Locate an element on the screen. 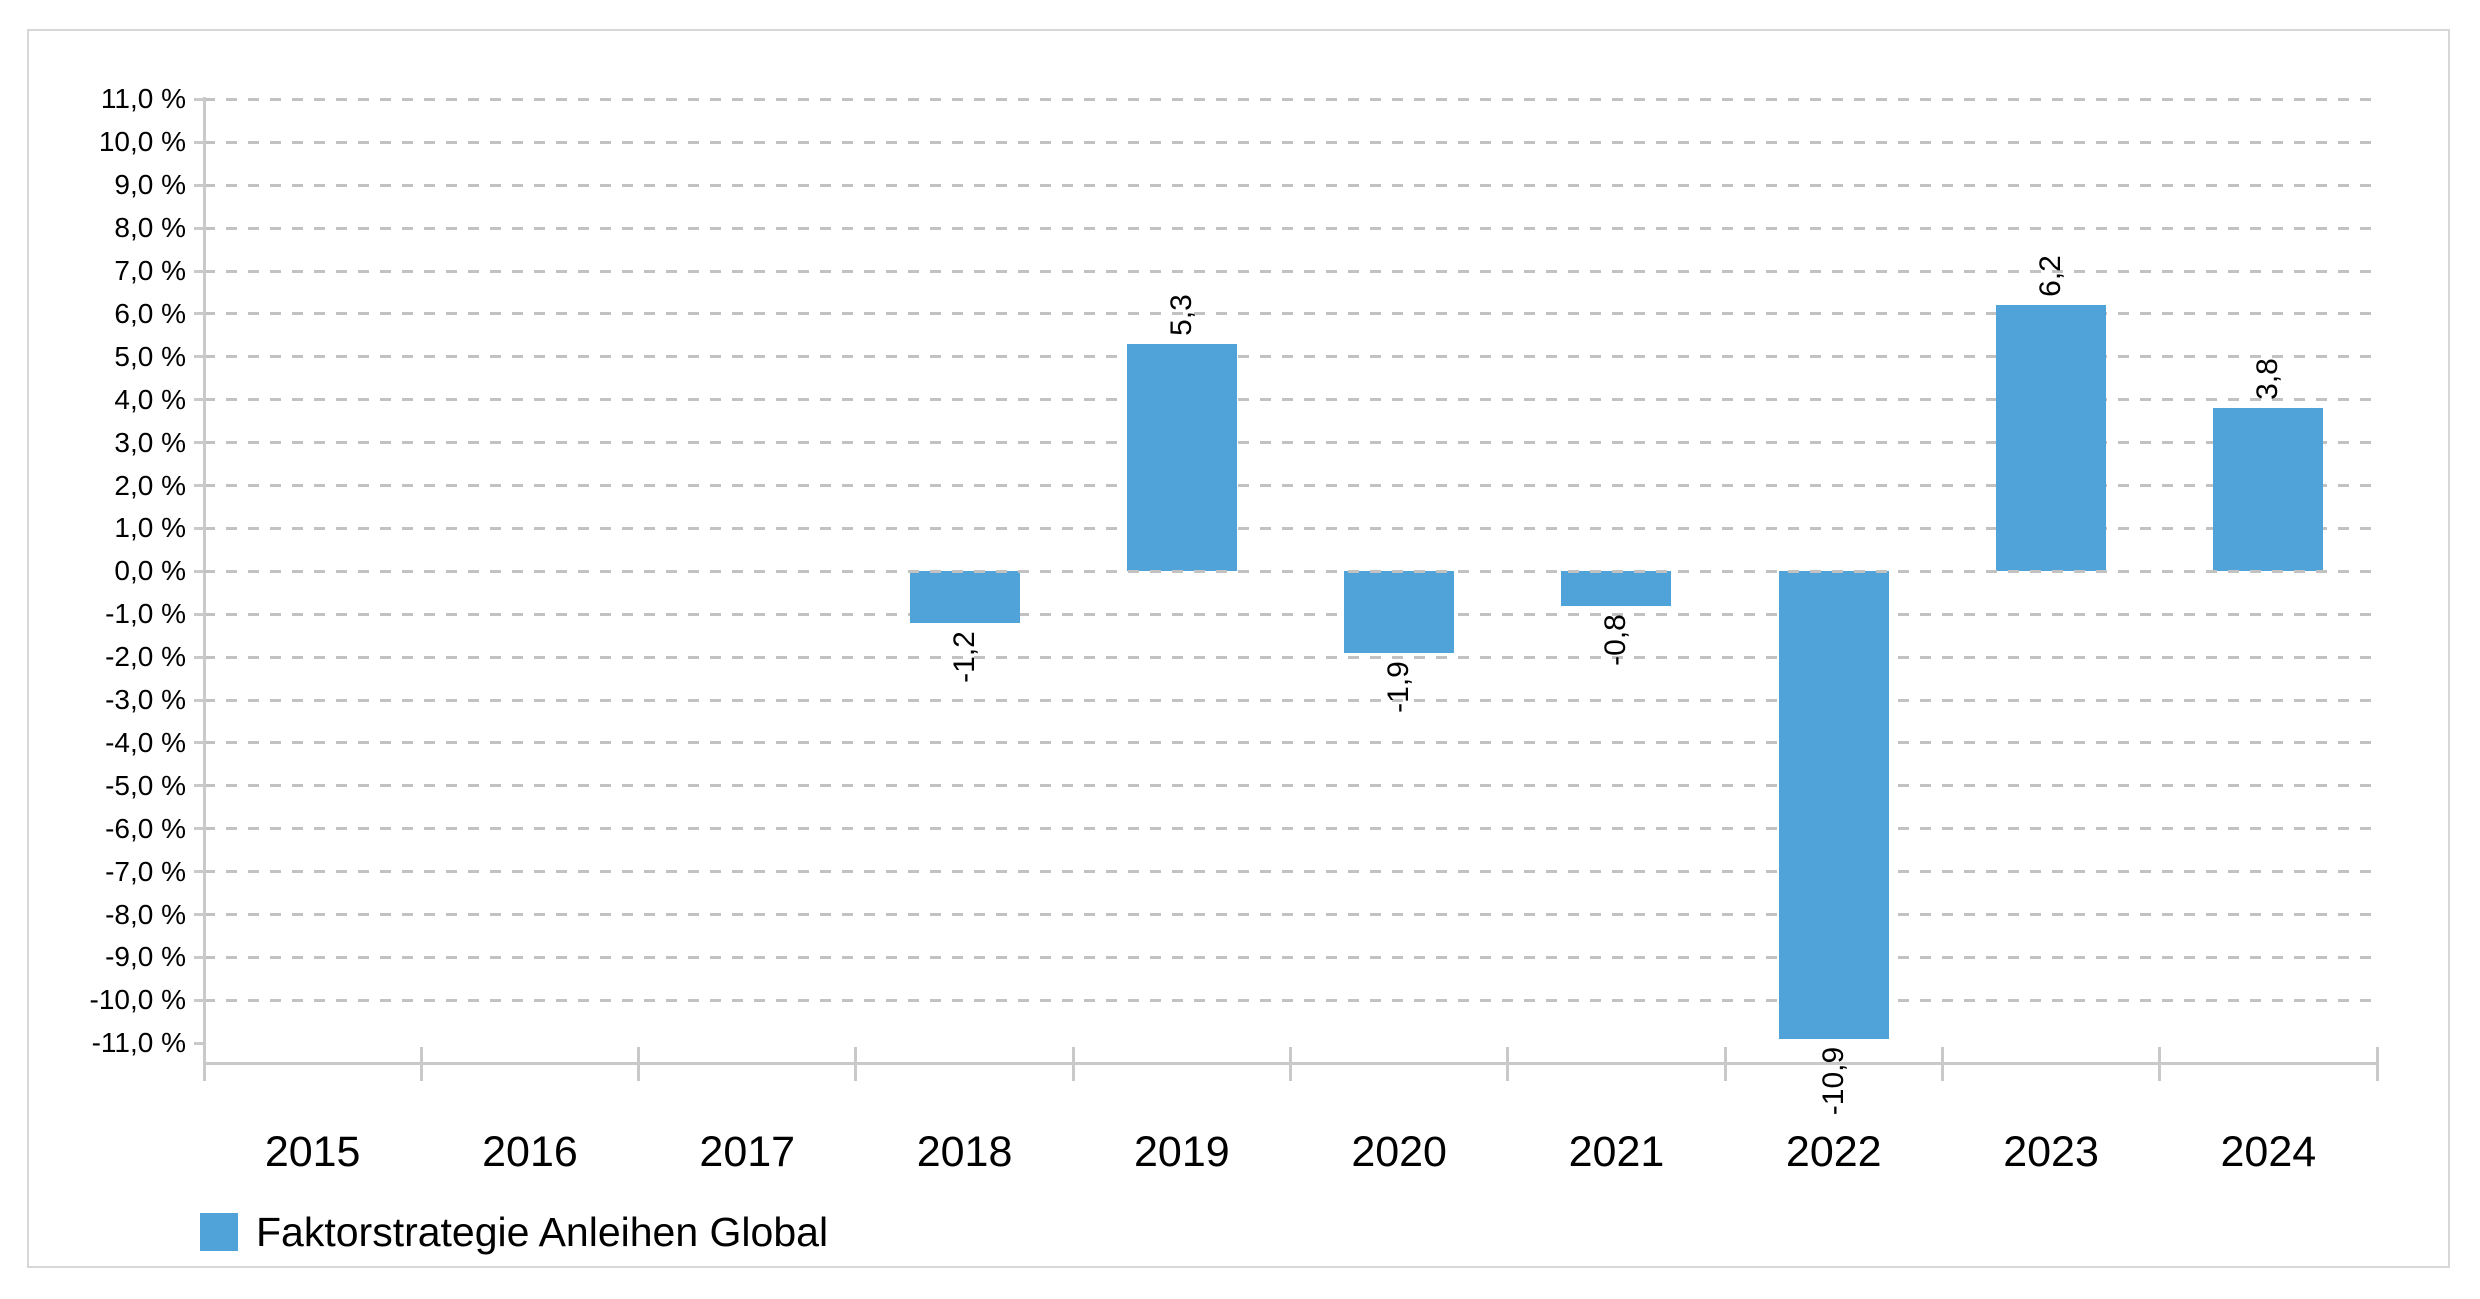 The image size is (2480, 1299). x-category-label: 2019 is located at coordinates (1182, 1152).